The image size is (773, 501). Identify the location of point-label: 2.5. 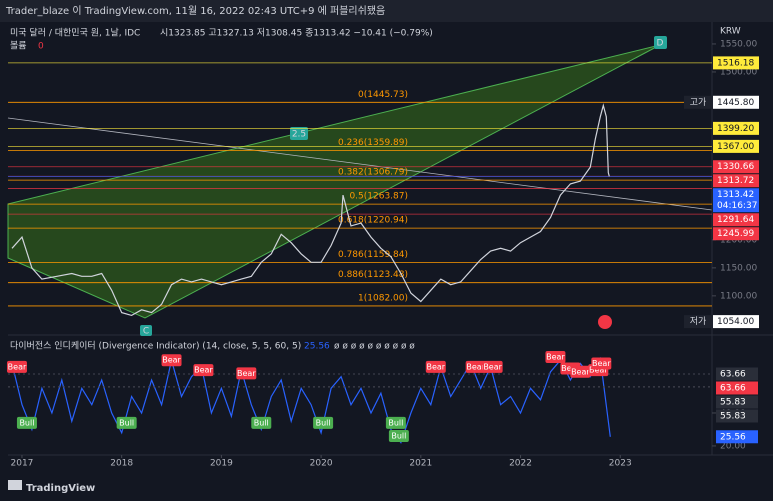
(299, 135).